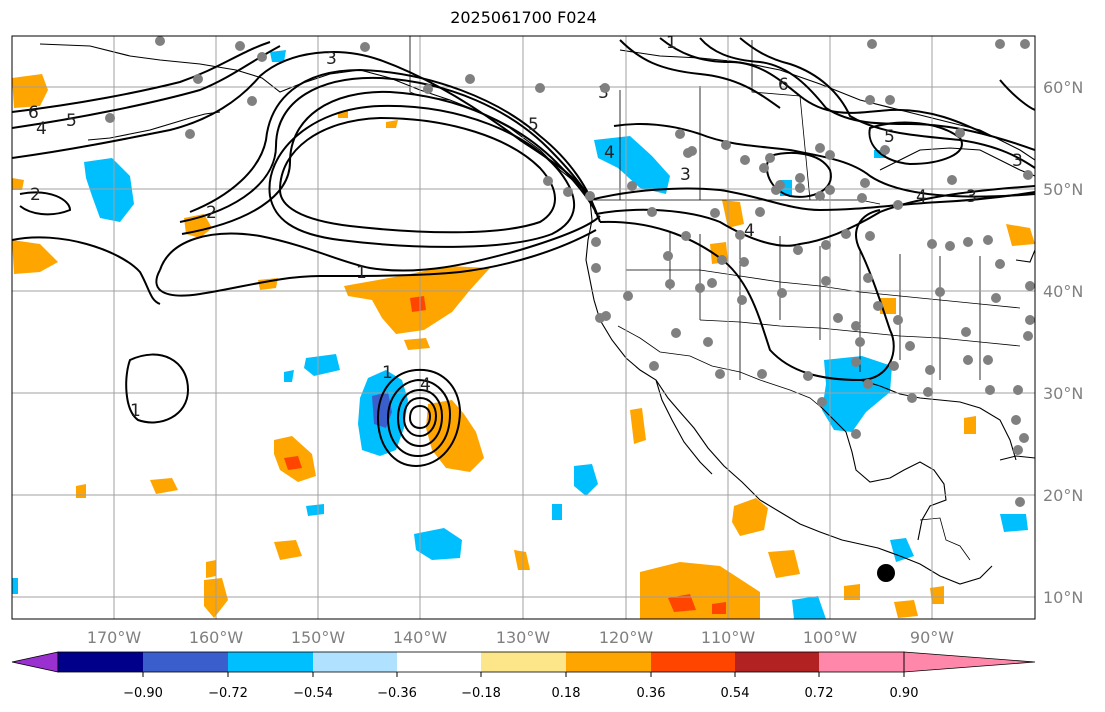 The height and width of the screenshot is (712, 1105). What do you see at coordinates (523, 17) in the screenshot?
I see `map-title: 2025061700 F024` at bounding box center [523, 17].